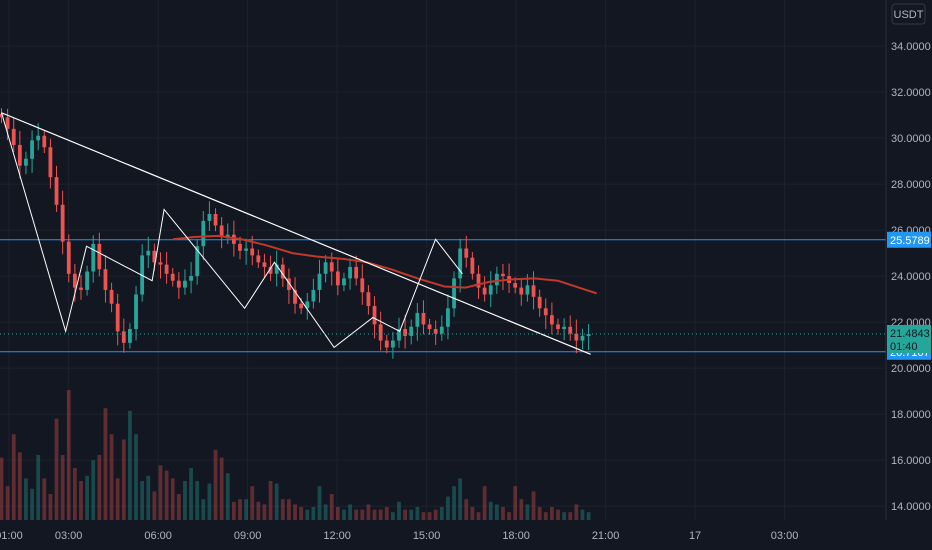  Describe the element at coordinates (908, 14) in the screenshot. I see `currency-button: USDT` at that location.